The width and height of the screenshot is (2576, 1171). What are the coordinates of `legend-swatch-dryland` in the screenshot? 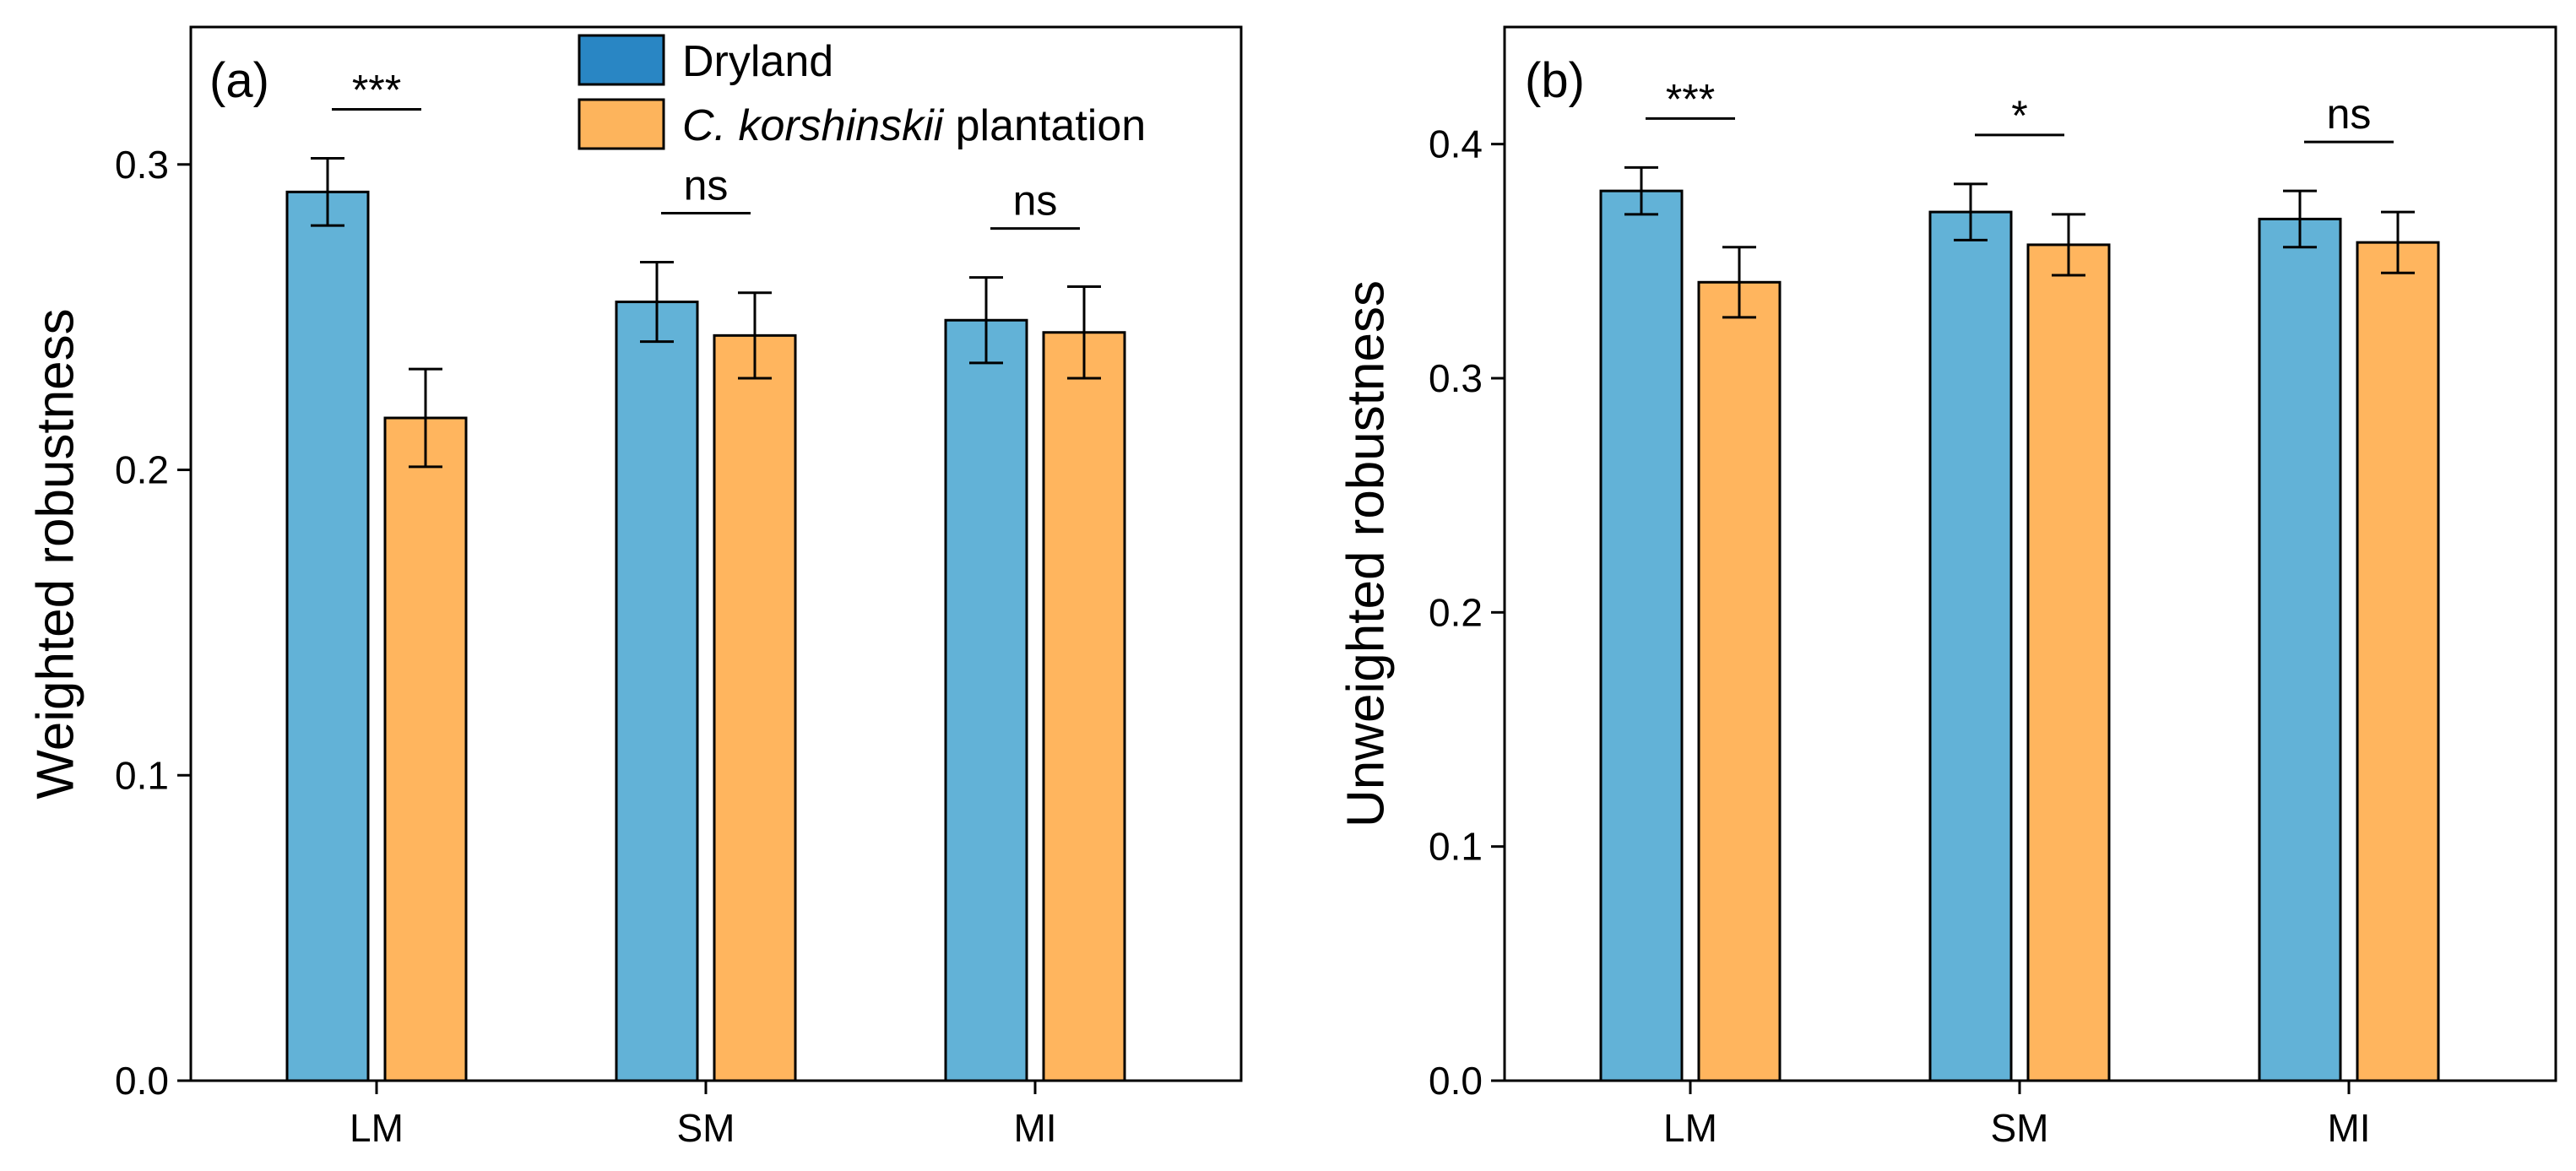 It's located at (622, 60).